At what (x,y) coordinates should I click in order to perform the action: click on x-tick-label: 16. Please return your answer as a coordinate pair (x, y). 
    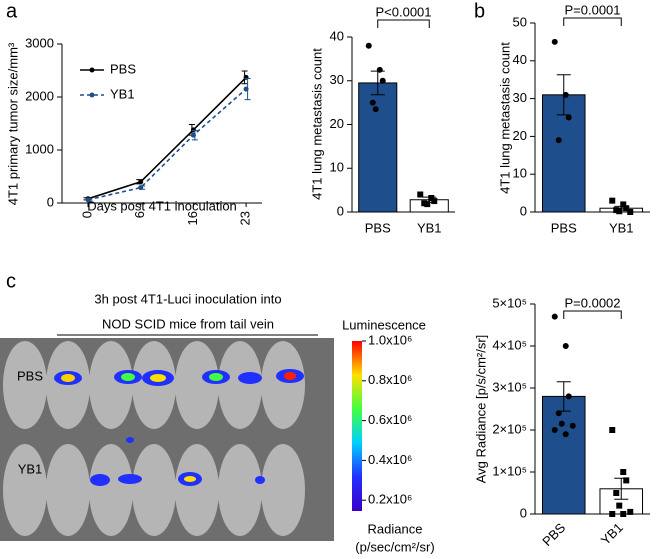
    Looking at the image, I should click on (192, 218).